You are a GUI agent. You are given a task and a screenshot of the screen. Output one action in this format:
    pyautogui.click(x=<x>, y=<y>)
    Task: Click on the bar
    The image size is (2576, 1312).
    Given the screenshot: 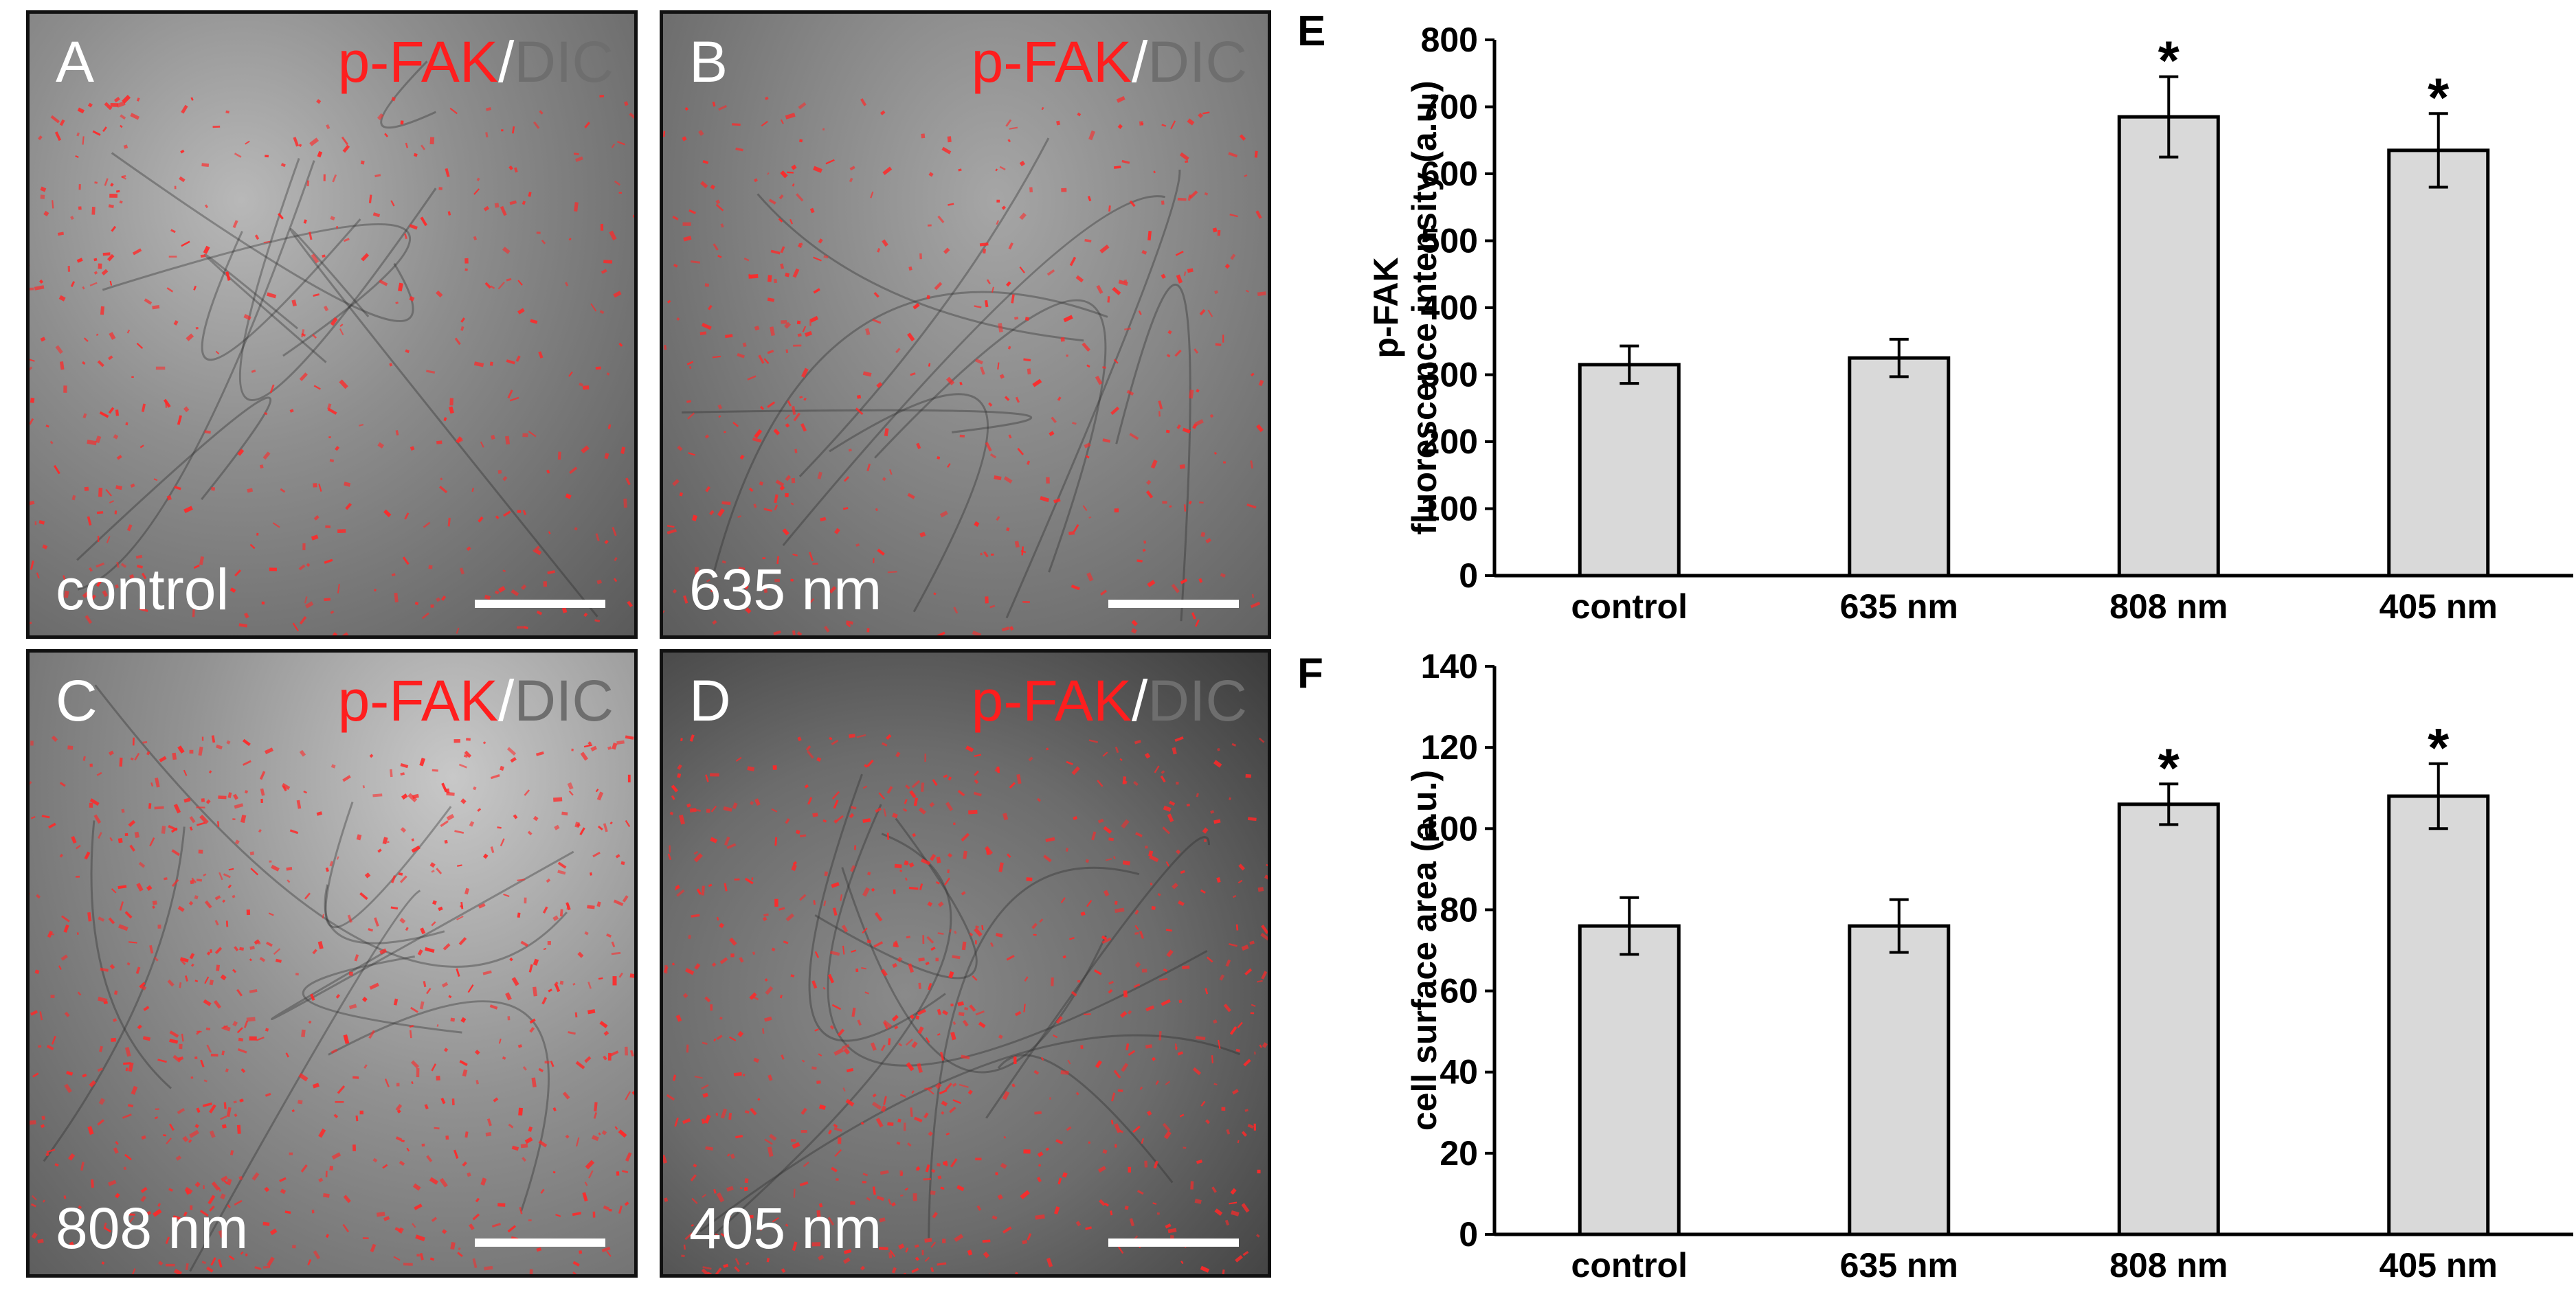 What is the action you would take?
    pyautogui.click(x=1629, y=1080)
    